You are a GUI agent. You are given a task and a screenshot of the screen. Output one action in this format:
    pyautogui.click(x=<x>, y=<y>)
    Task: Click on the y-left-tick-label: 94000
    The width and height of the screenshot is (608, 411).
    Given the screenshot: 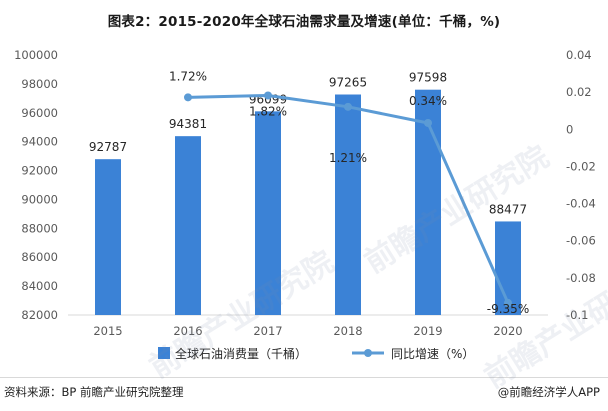 What is the action you would take?
    pyautogui.click(x=39, y=142)
    